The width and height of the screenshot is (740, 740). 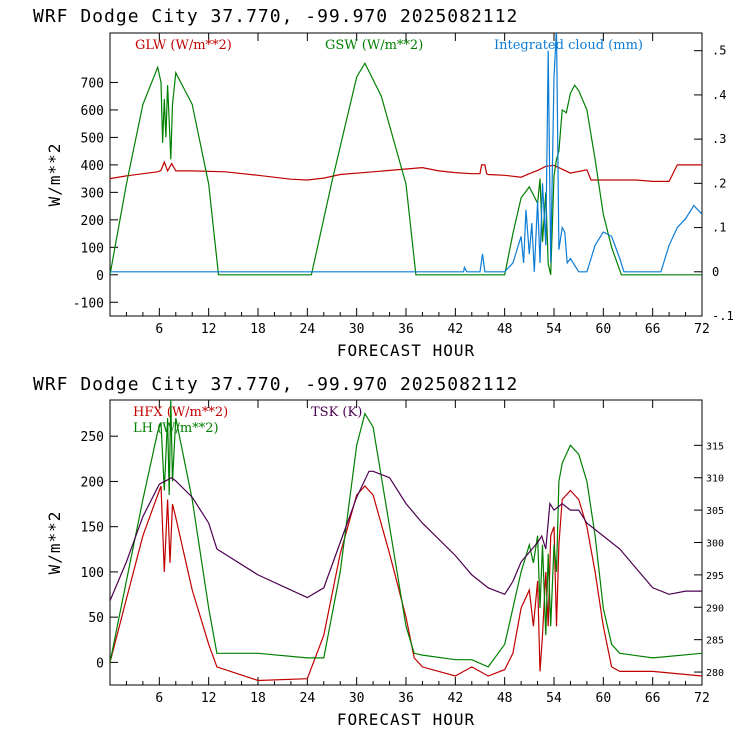 What do you see at coordinates (719, 139) in the screenshot?
I see `y2-tick-label: .3` at bounding box center [719, 139].